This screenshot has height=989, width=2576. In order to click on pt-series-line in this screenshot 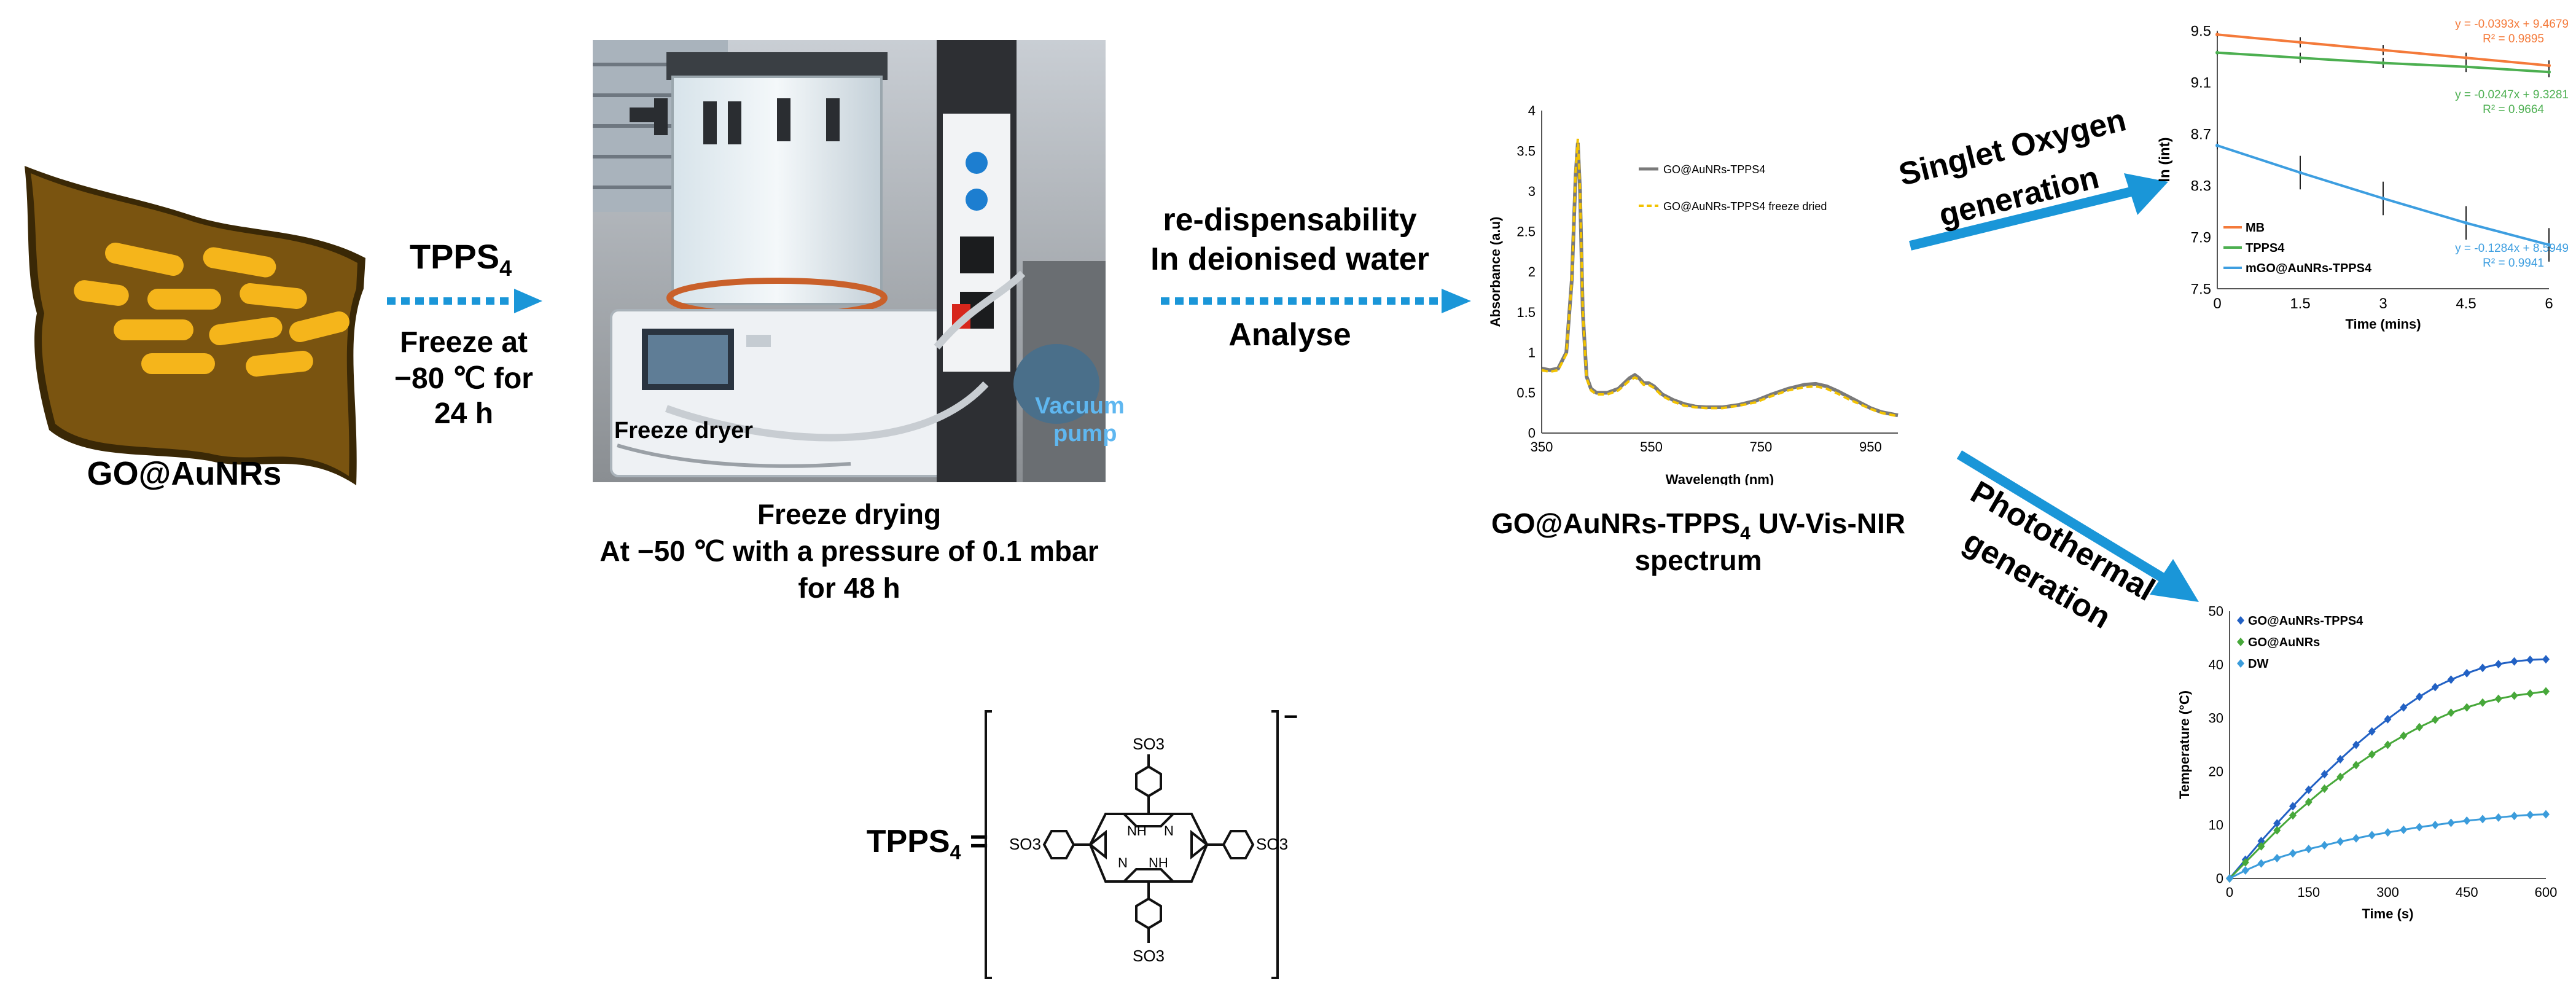, I will do `click(2387, 768)`.